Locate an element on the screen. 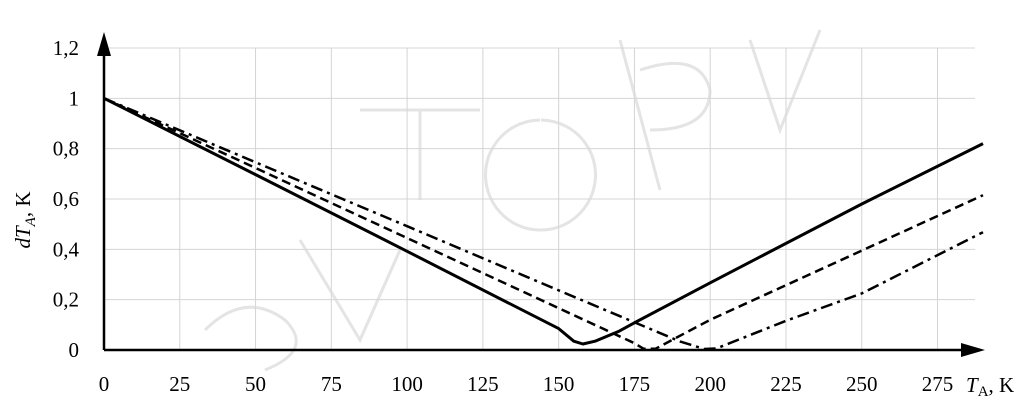  x-tick-label: 25 is located at coordinates (179, 384).